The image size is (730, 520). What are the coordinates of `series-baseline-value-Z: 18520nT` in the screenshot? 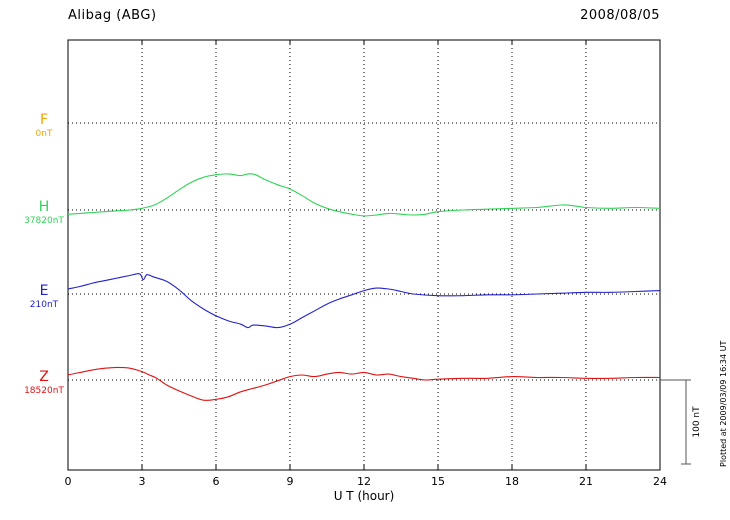 It's located at (44, 391).